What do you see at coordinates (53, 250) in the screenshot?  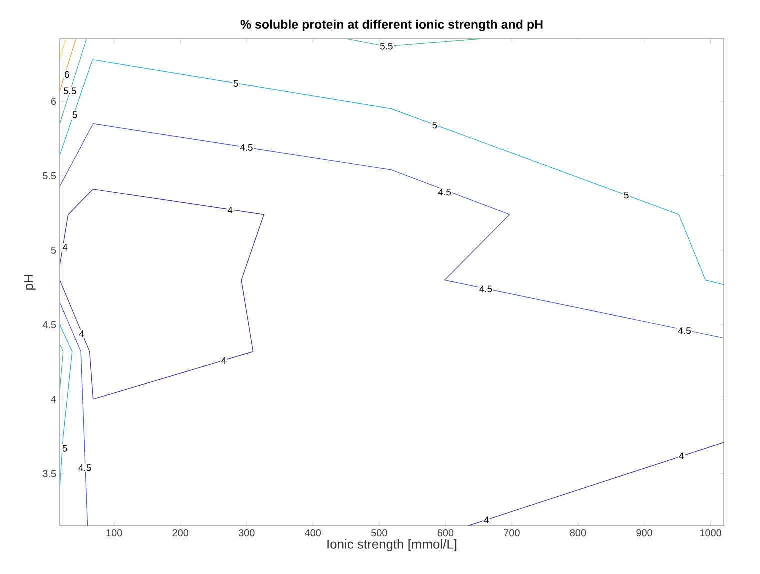 I see `y-tick-label: 5` at bounding box center [53, 250].